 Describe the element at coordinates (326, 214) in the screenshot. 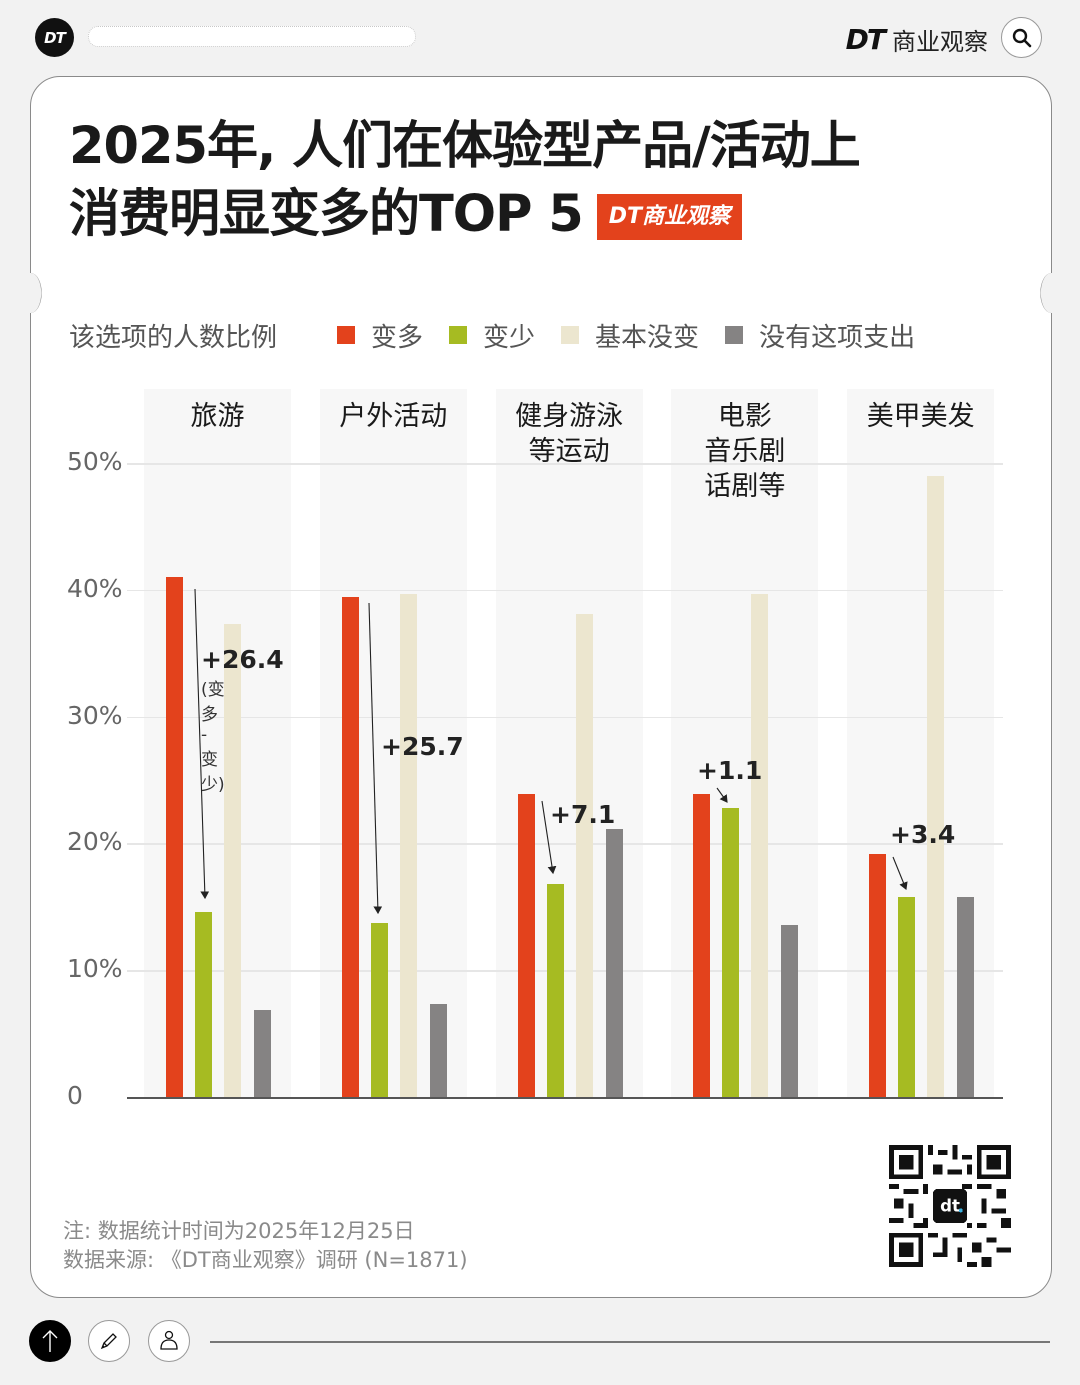

I see `title-line-2-text: 消费明显变多的TOP 5` at that location.